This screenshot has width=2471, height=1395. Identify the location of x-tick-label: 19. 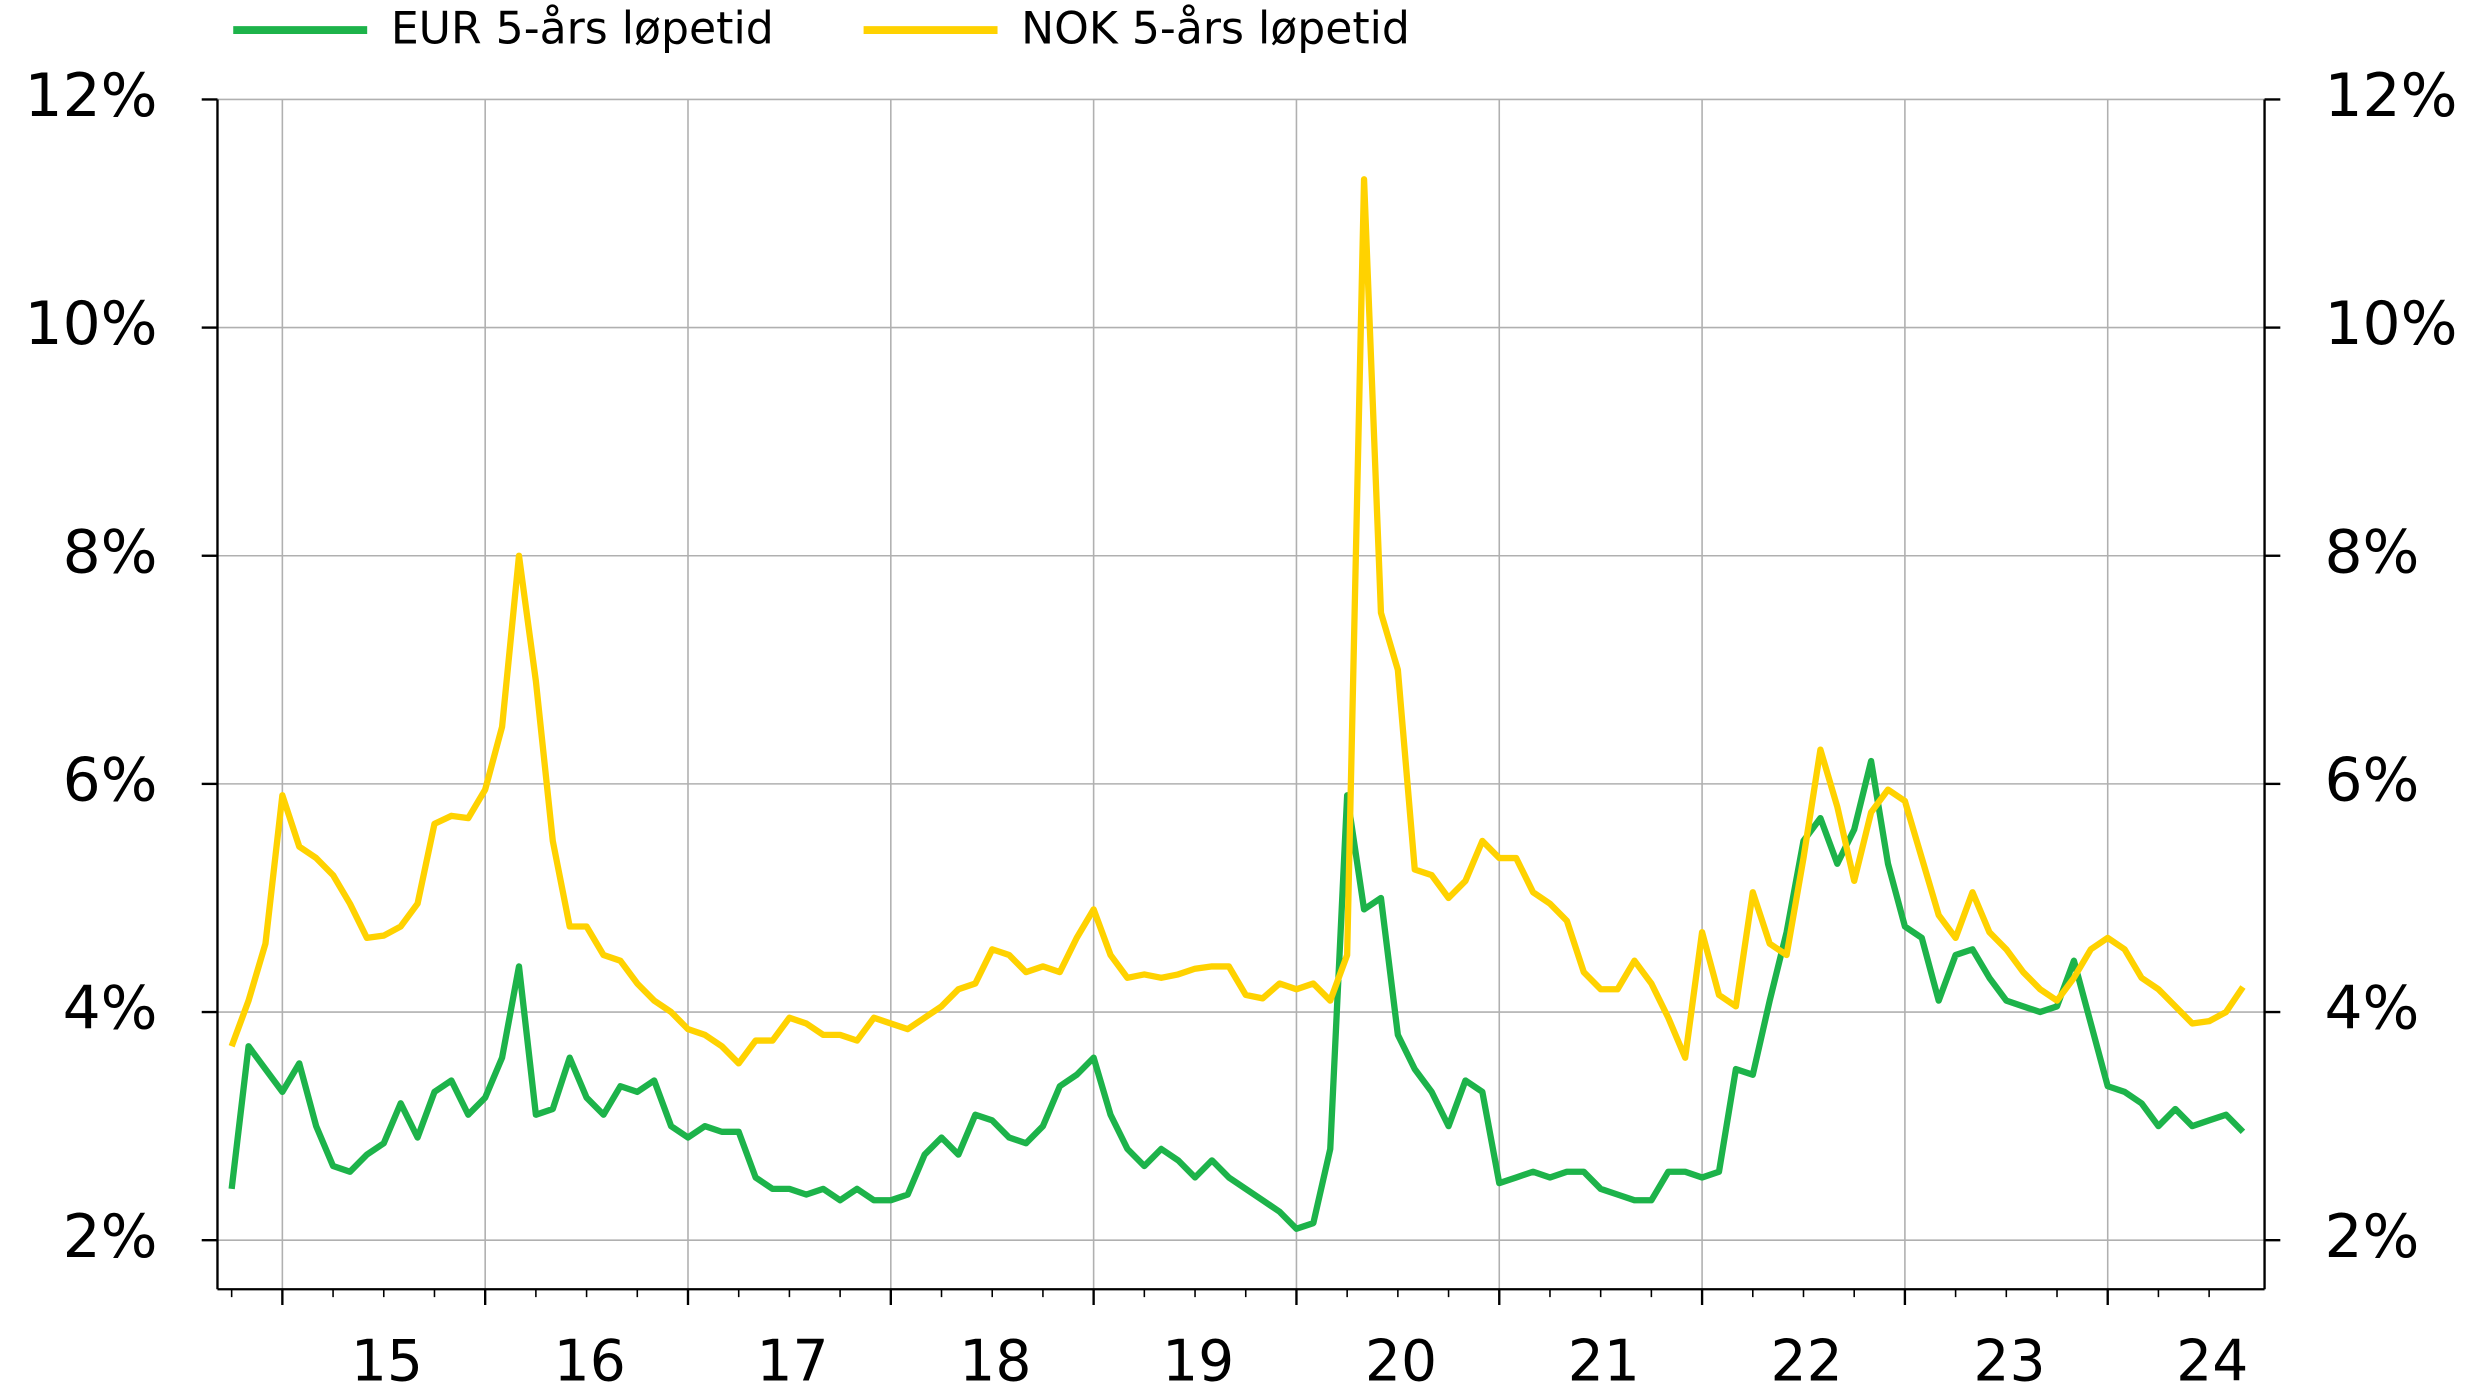
(1198, 1362).